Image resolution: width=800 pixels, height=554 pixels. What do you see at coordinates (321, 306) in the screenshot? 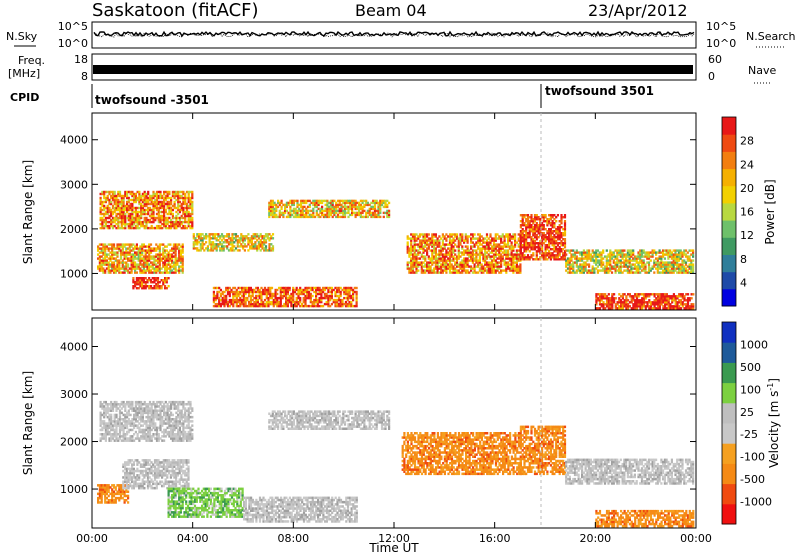
I see `power-cells-cell-2083` at bounding box center [321, 306].